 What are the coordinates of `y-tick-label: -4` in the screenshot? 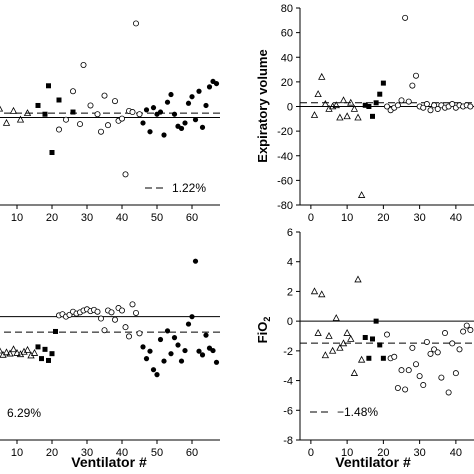 It's located at (288, 382).